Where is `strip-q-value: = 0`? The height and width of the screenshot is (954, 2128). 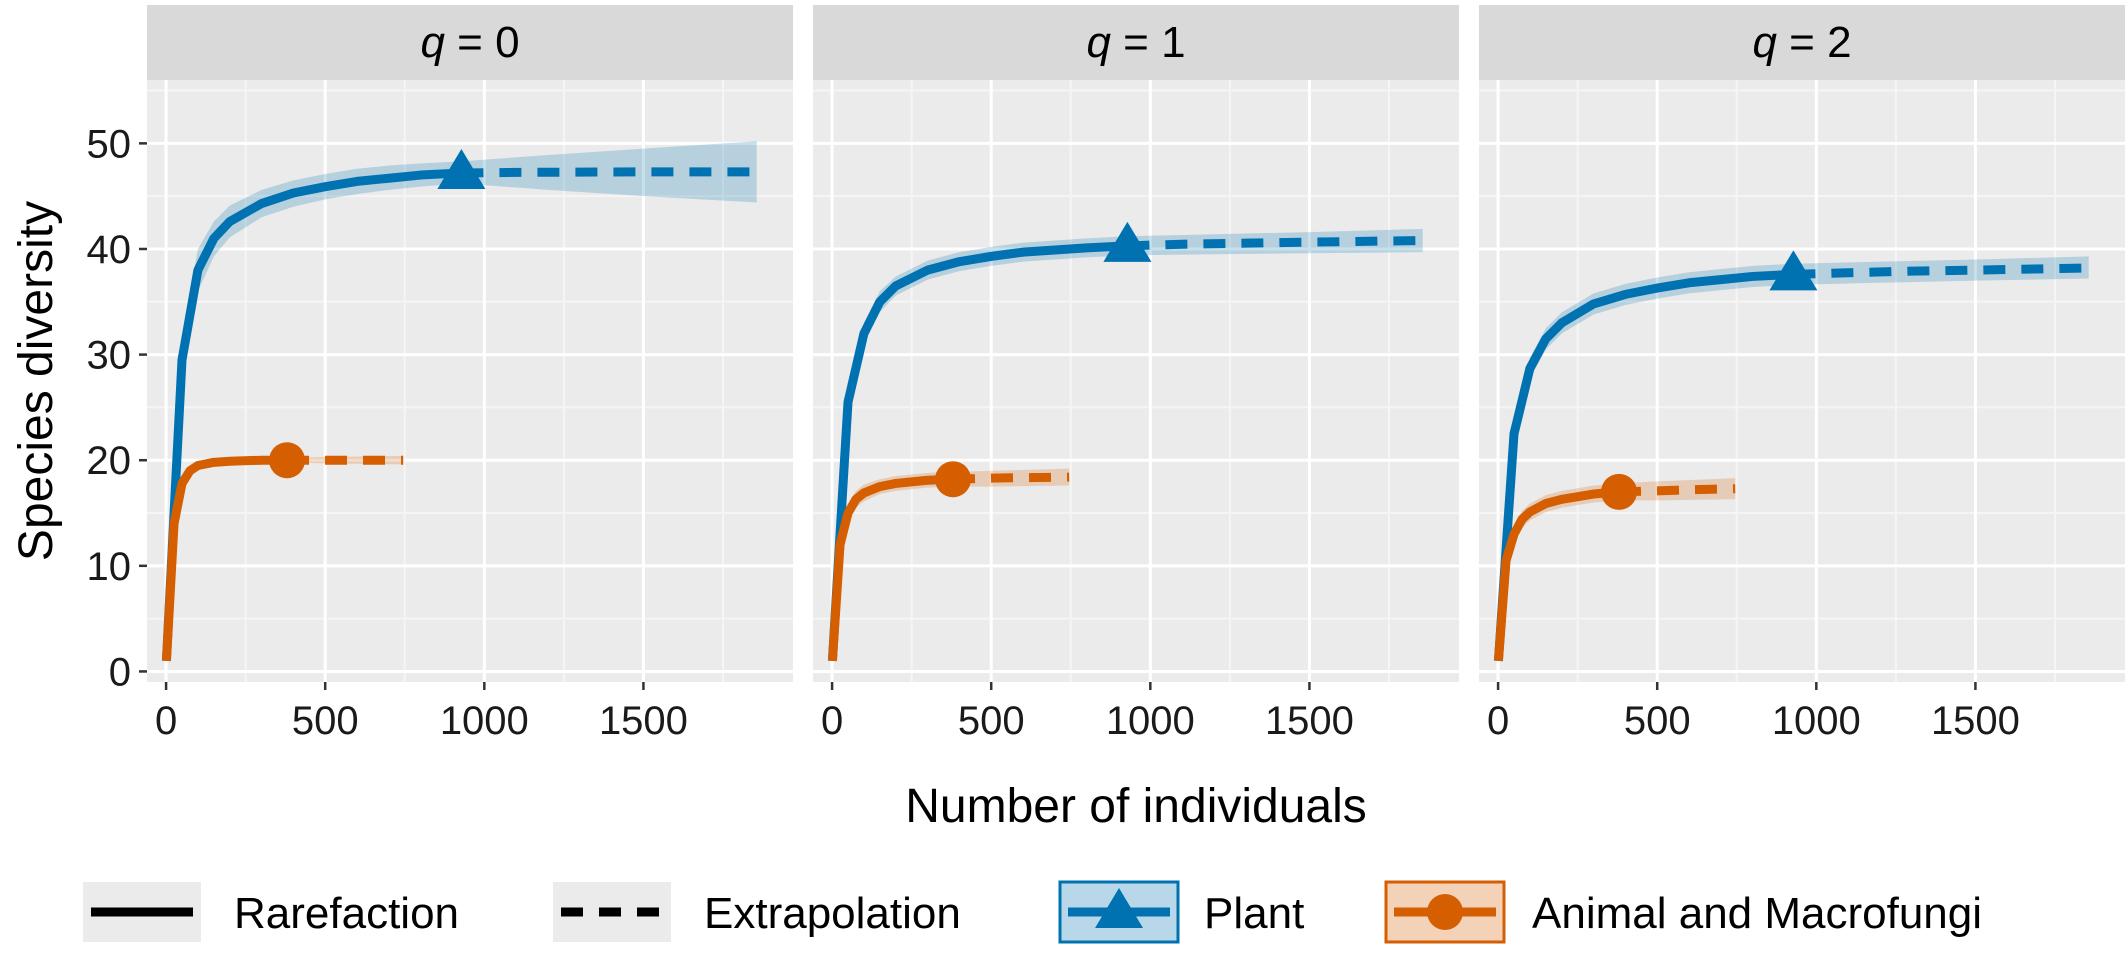 strip-q-value: = 0 is located at coordinates (482, 42).